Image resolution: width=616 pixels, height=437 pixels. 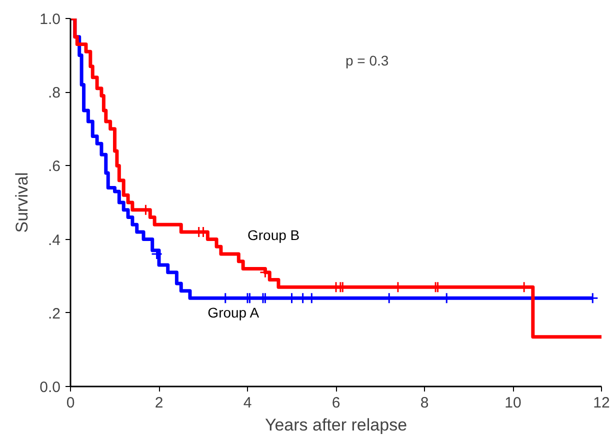 I want to click on annotation: p = 0.3, so click(x=367, y=60).